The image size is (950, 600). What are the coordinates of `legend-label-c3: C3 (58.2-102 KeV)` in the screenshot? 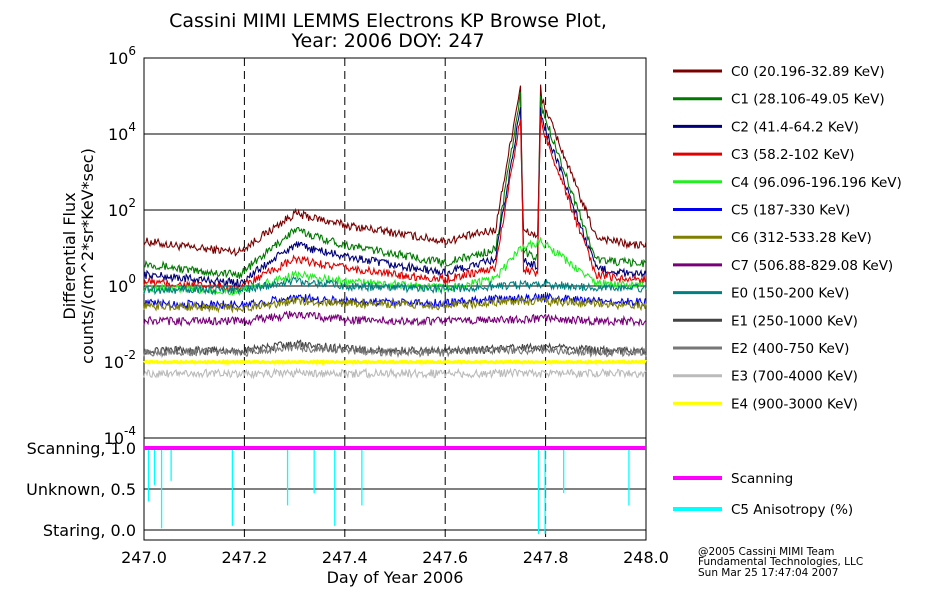 It's located at (793, 155).